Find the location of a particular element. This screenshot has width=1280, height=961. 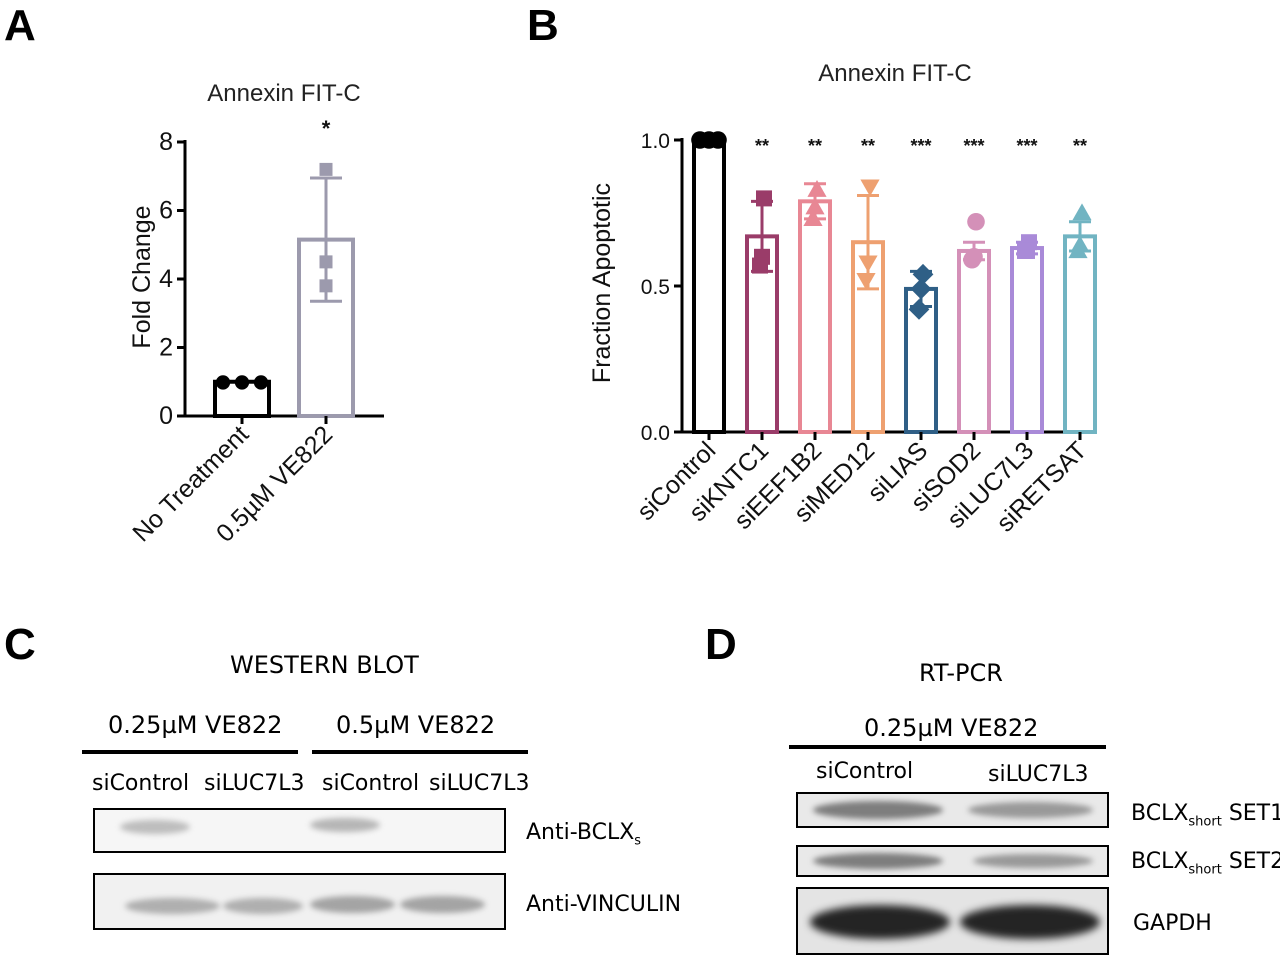

rt-pcr-row-label-set2-suffix: SET2 is located at coordinates (1250, 861).